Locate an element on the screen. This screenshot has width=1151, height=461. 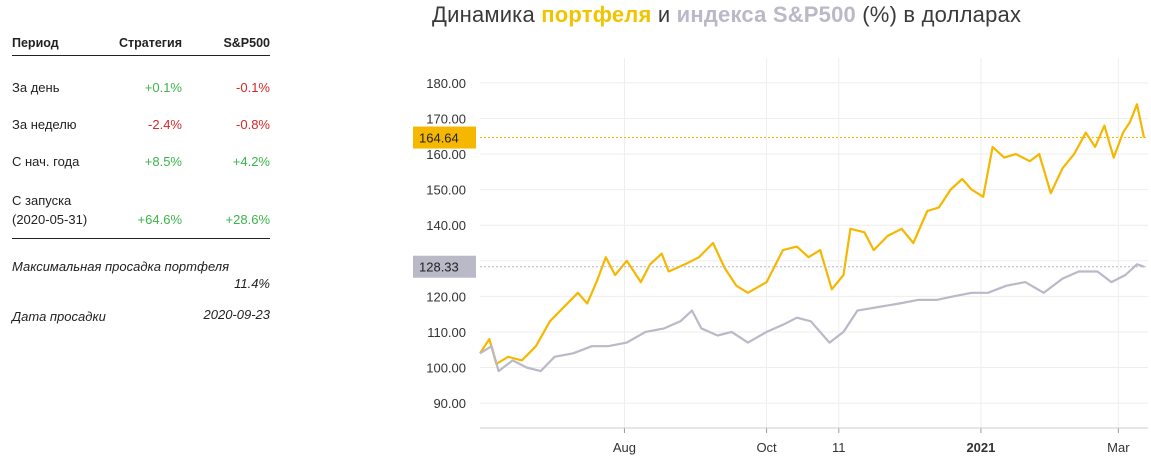
y-tick-label: 140.00 is located at coordinates (446, 225).